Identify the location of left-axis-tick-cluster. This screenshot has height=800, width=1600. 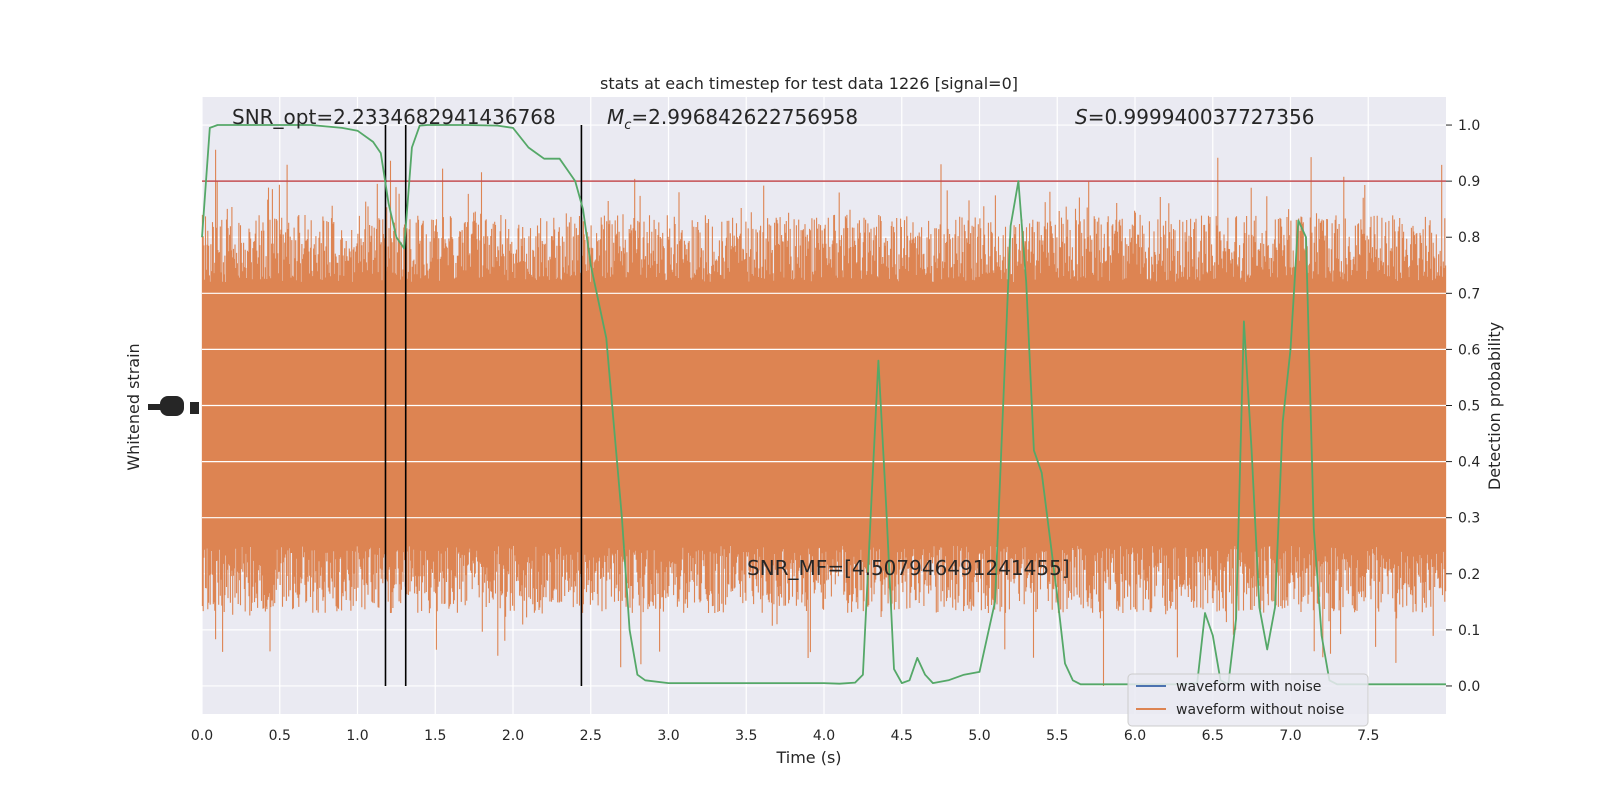
(173, 406).